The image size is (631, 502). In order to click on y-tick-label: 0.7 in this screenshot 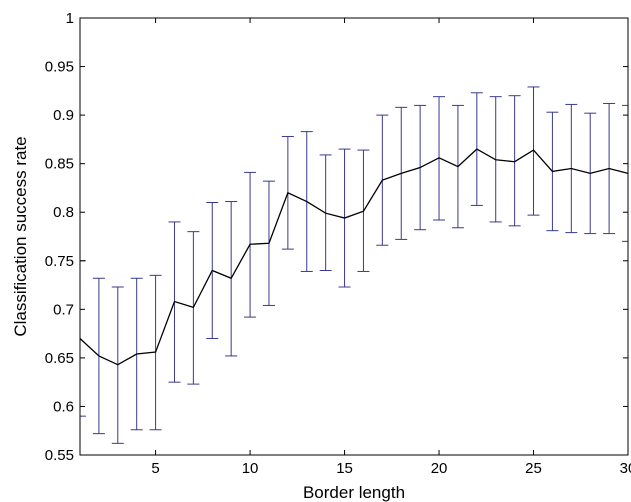, I will do `click(63, 309)`.